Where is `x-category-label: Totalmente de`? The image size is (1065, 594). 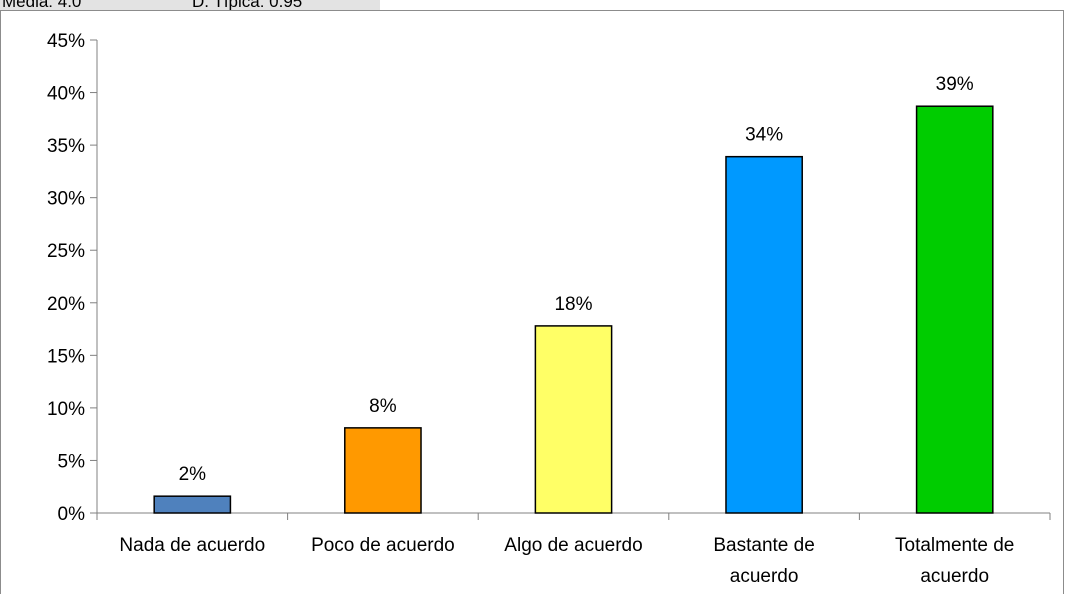
x-category-label: Totalmente de is located at coordinates (954, 545).